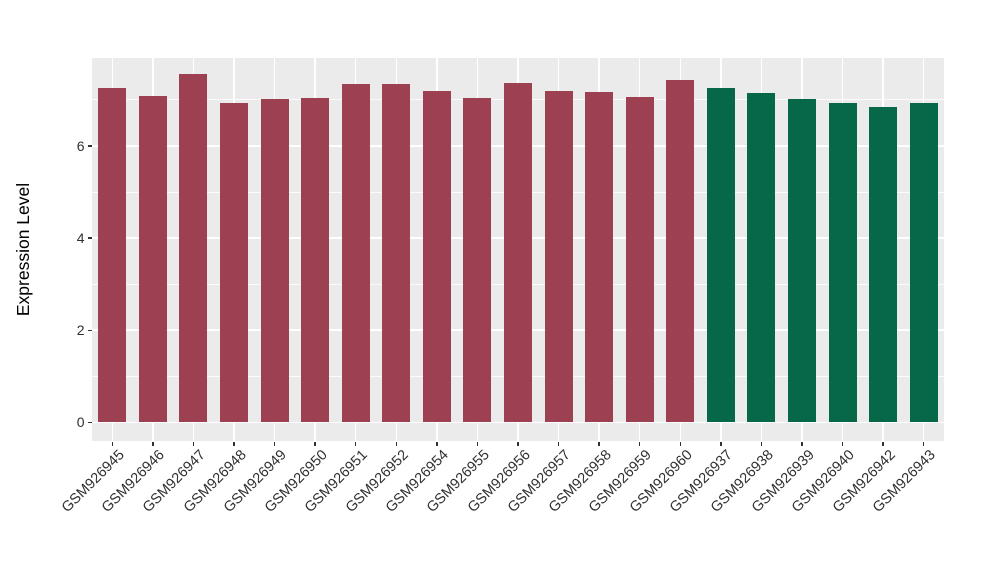  What do you see at coordinates (802, 261) in the screenshot?
I see `bar-GSM926939` at bounding box center [802, 261].